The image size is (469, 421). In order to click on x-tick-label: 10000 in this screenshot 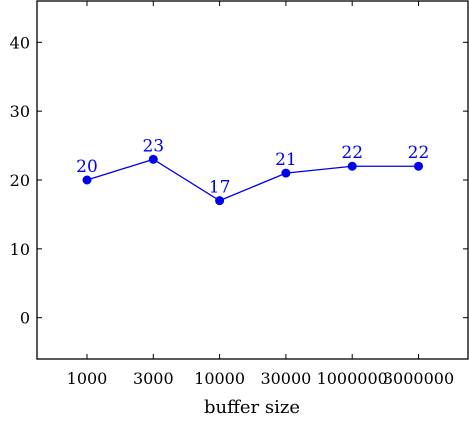, I will do `click(219, 378)`.